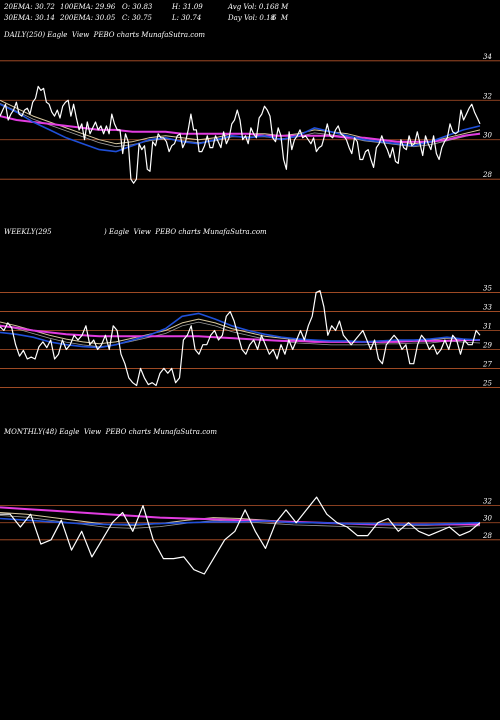 This screenshot has width=500, height=720. What do you see at coordinates (487, 345) in the screenshot?
I see `weekly-ytick-29: 29` at bounding box center [487, 345].